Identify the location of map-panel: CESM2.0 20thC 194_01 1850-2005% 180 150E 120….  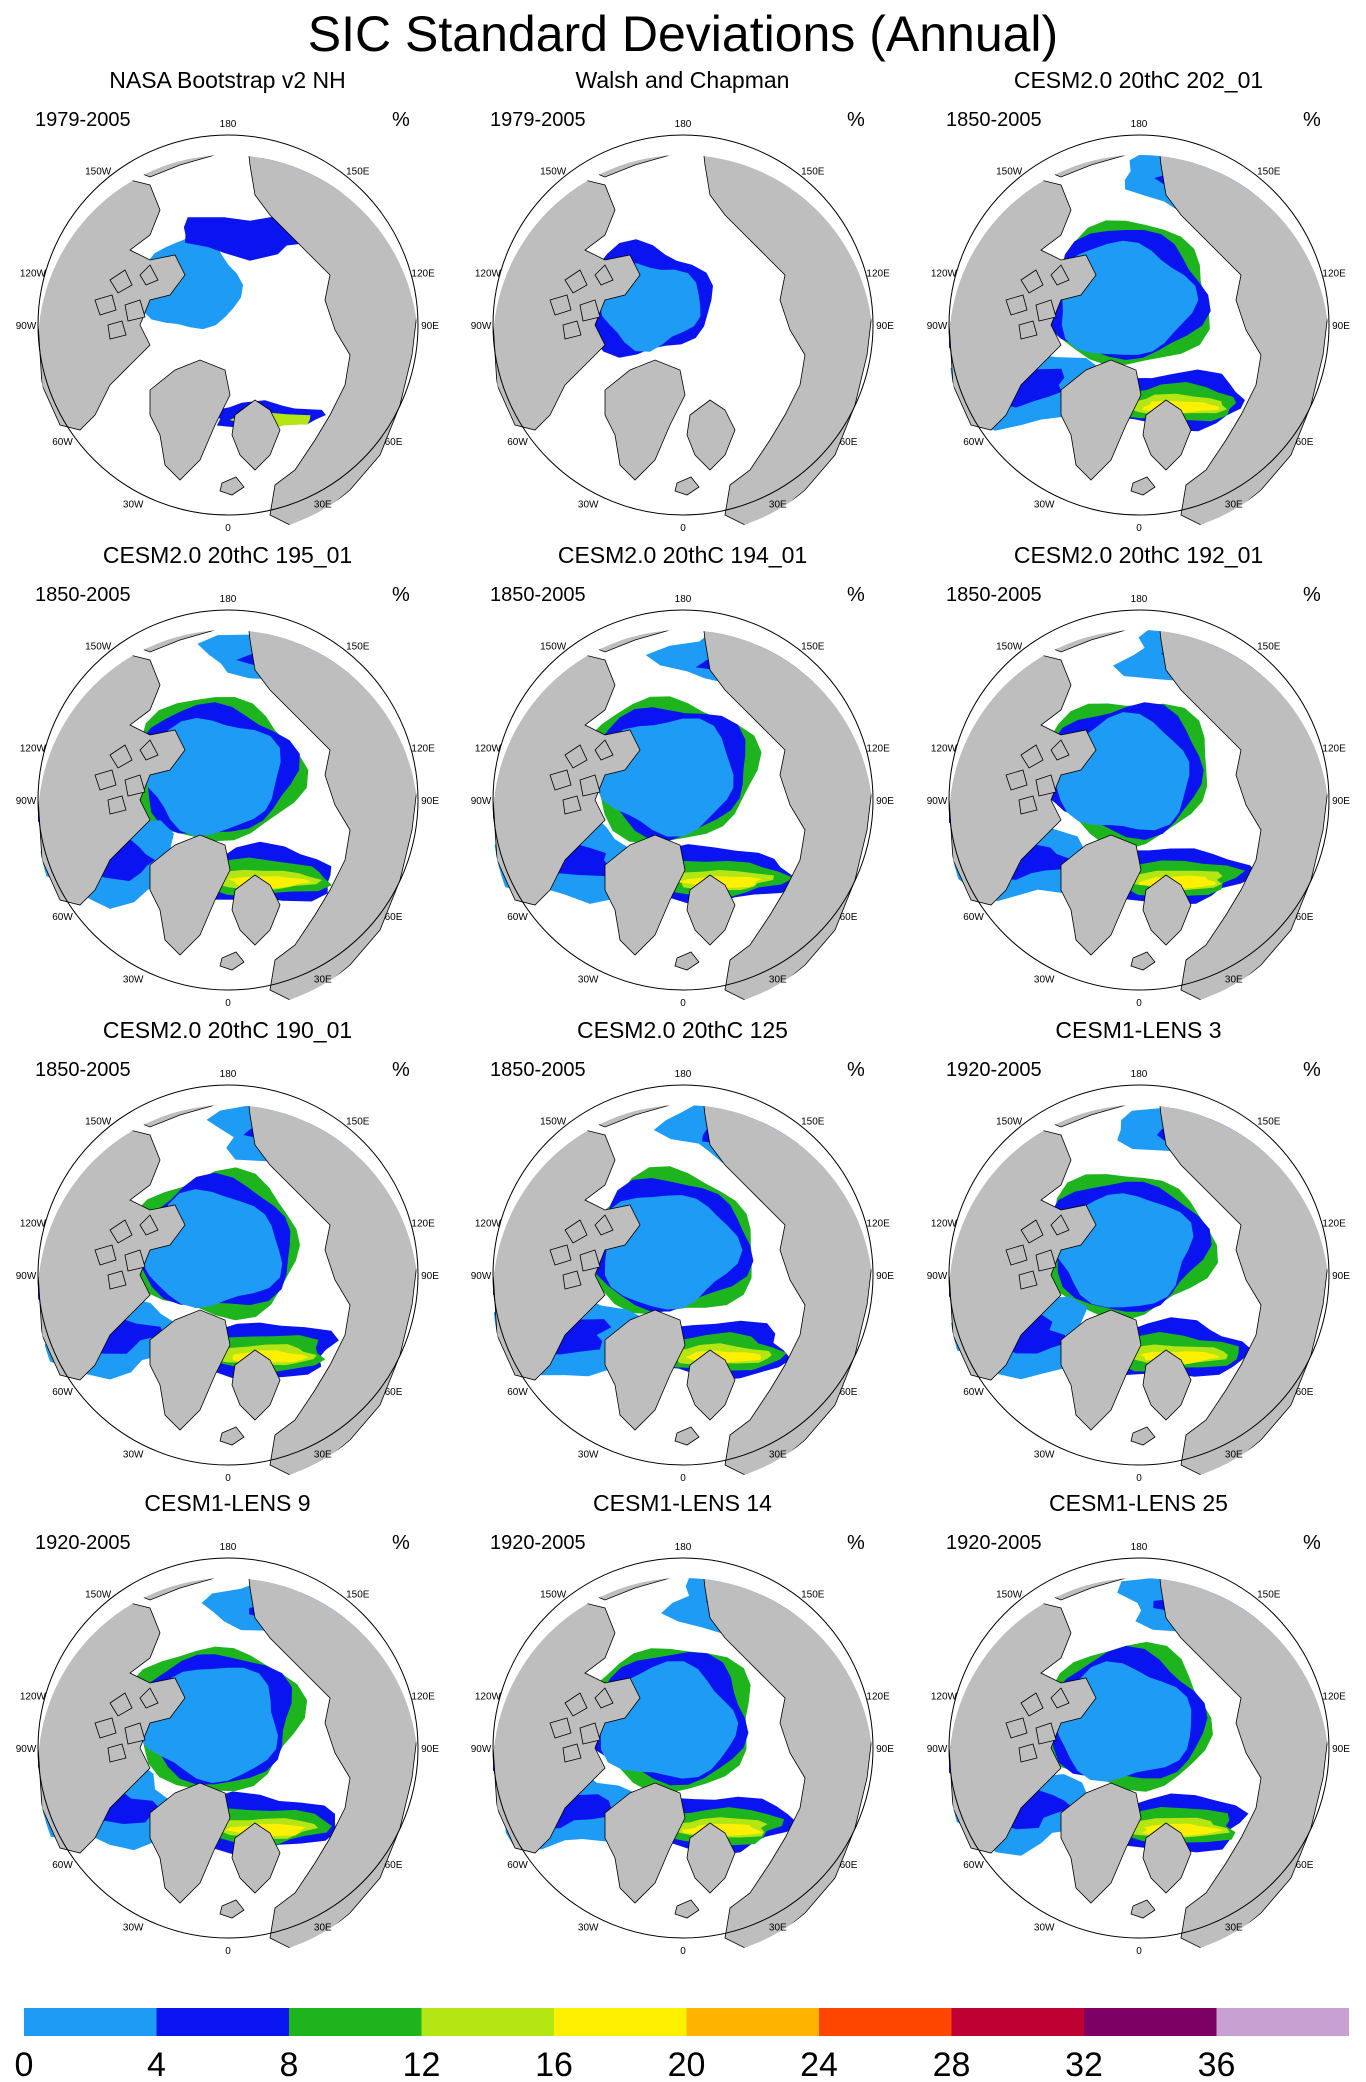
(682, 777).